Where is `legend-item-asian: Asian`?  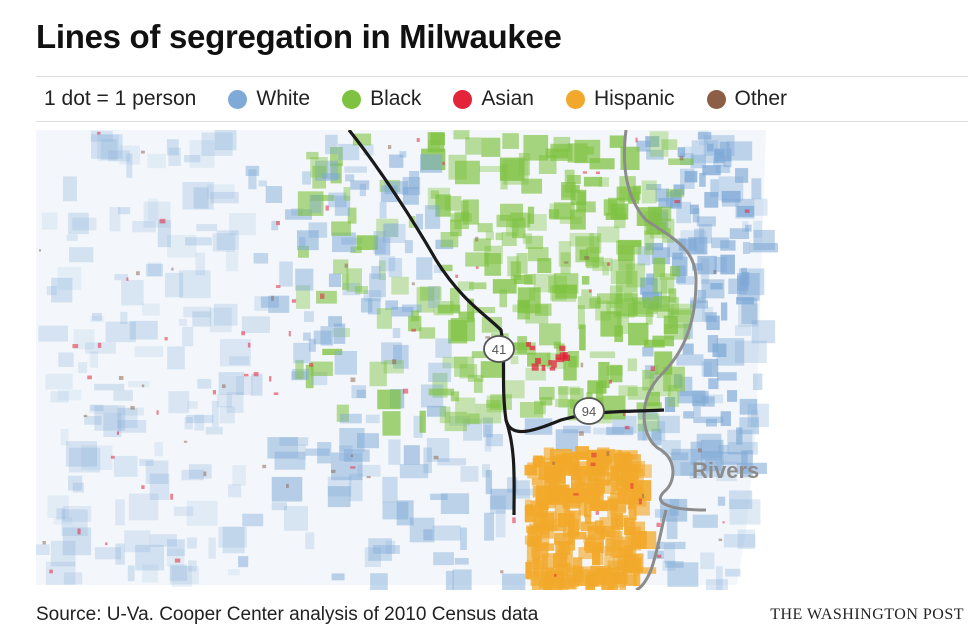
legend-item-asian: Asian is located at coordinates (493, 99).